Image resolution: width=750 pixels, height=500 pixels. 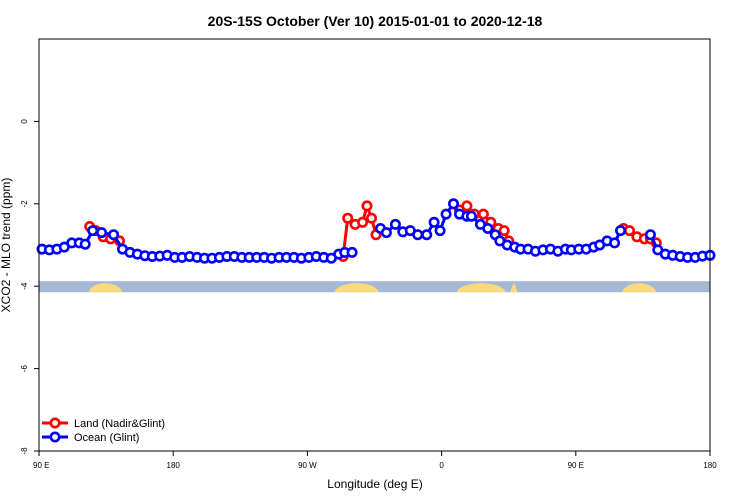 I want to click on y-axis: 0 -2 -4 -6 -8, so click(x=29, y=287).